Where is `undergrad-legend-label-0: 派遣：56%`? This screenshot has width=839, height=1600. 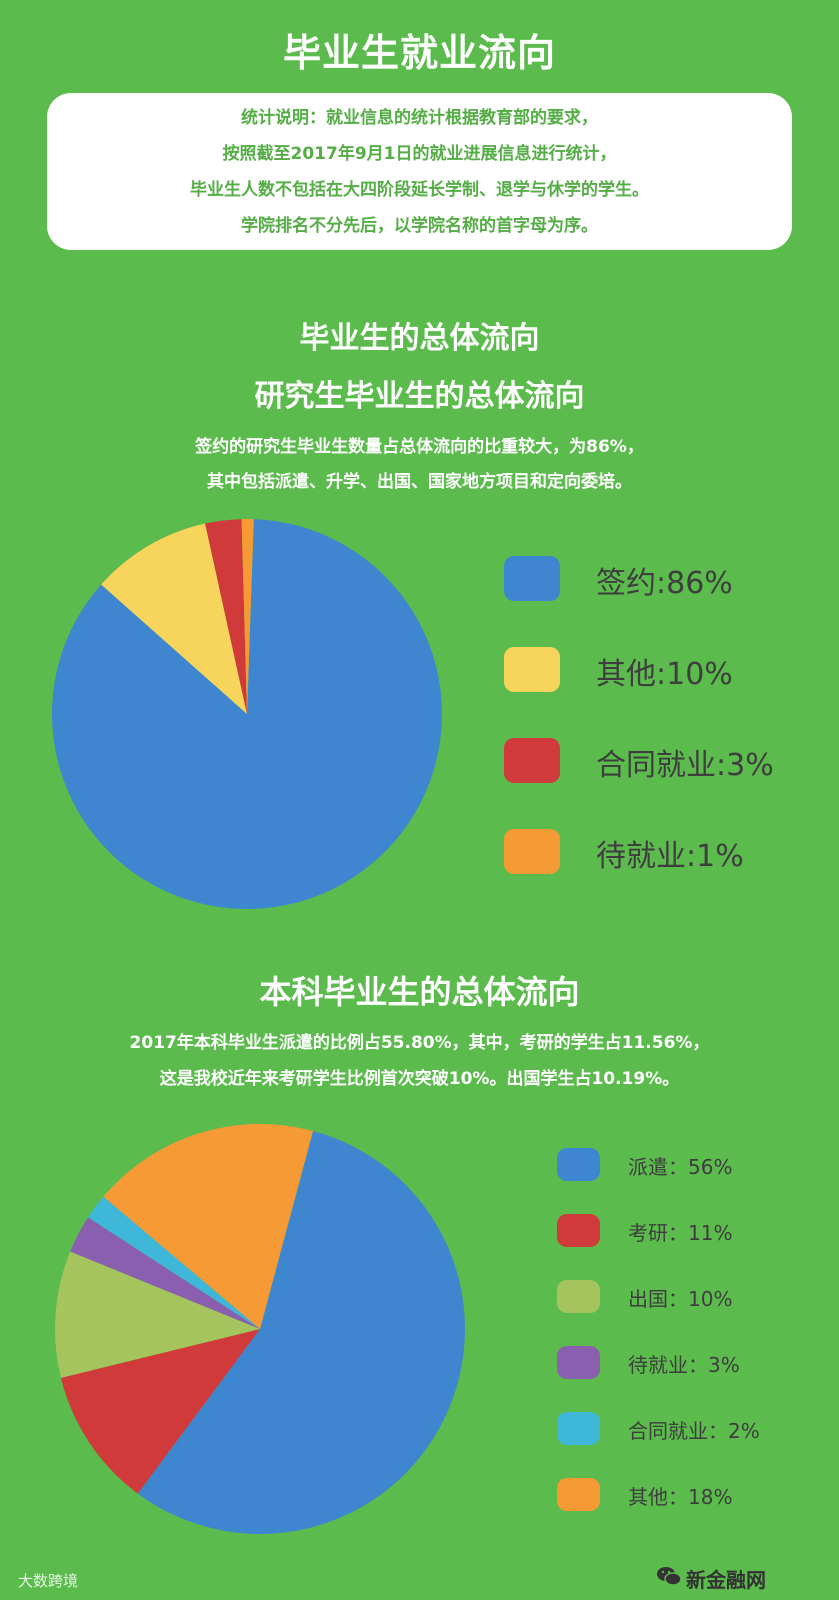
undergrad-legend-label-0: 派遣：56% is located at coordinates (680, 1167).